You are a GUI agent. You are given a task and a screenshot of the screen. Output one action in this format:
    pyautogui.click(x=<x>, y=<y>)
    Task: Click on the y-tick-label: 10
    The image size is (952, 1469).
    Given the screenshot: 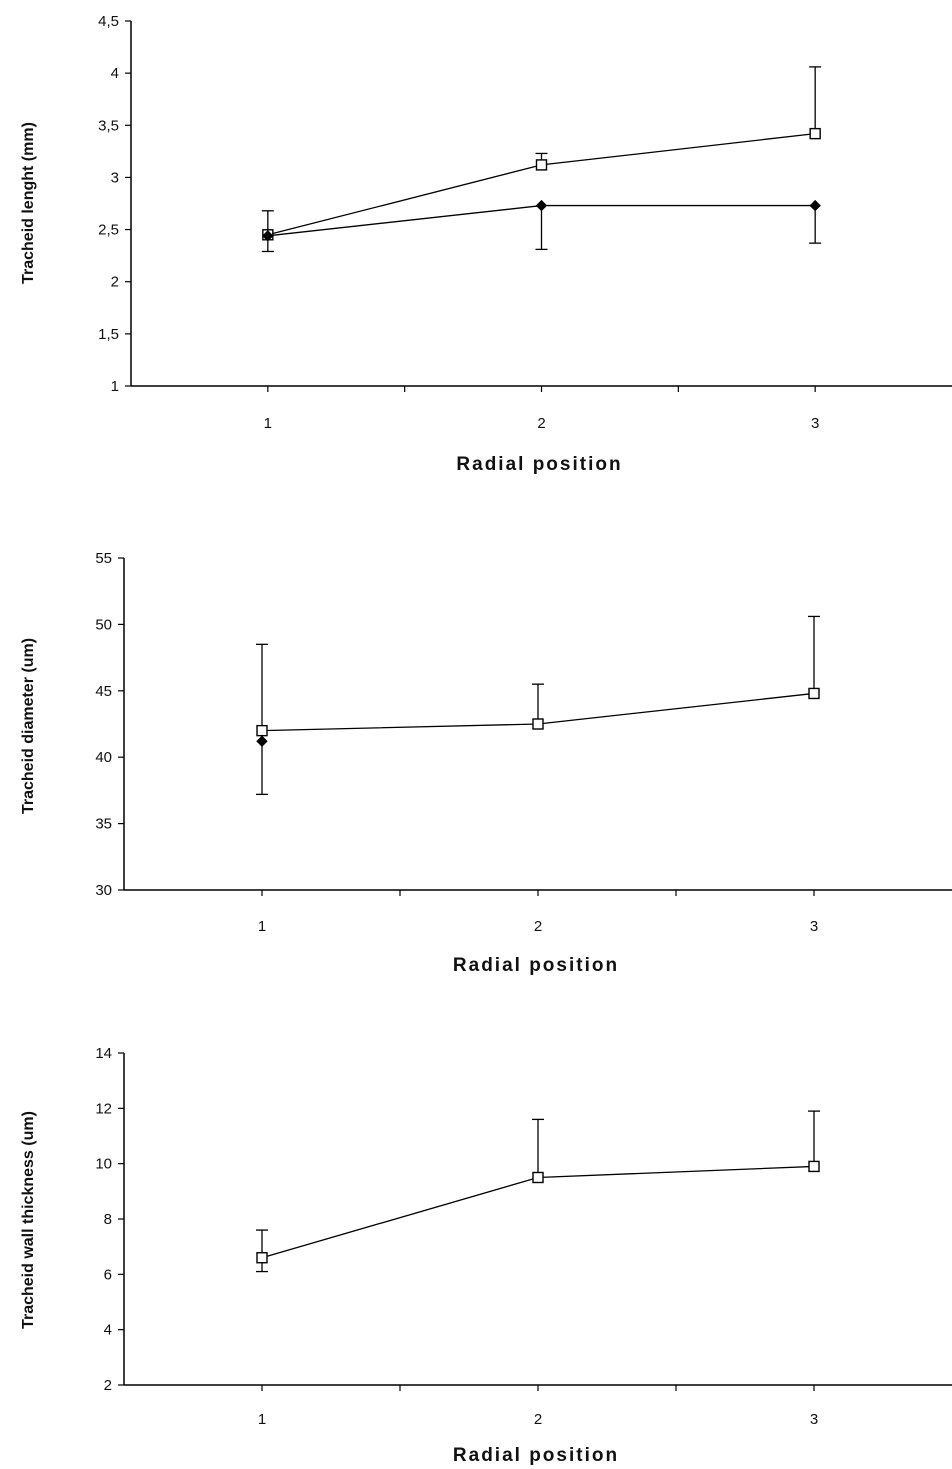 What is the action you would take?
    pyautogui.click(x=103, y=1164)
    